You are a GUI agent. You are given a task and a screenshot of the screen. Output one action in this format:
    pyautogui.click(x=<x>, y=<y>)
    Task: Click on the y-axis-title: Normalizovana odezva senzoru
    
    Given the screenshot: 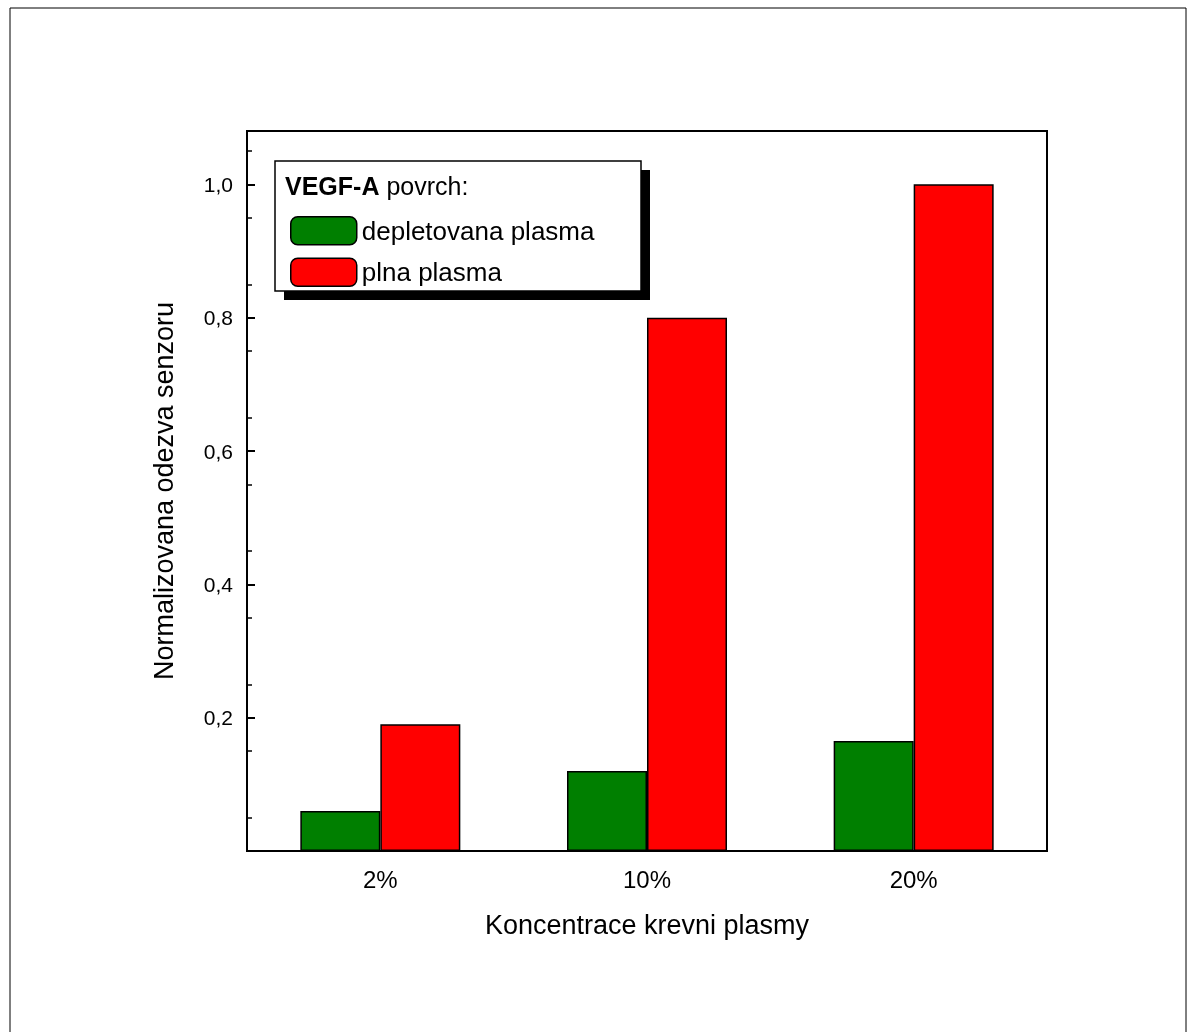 What is the action you would take?
    pyautogui.click(x=163, y=491)
    